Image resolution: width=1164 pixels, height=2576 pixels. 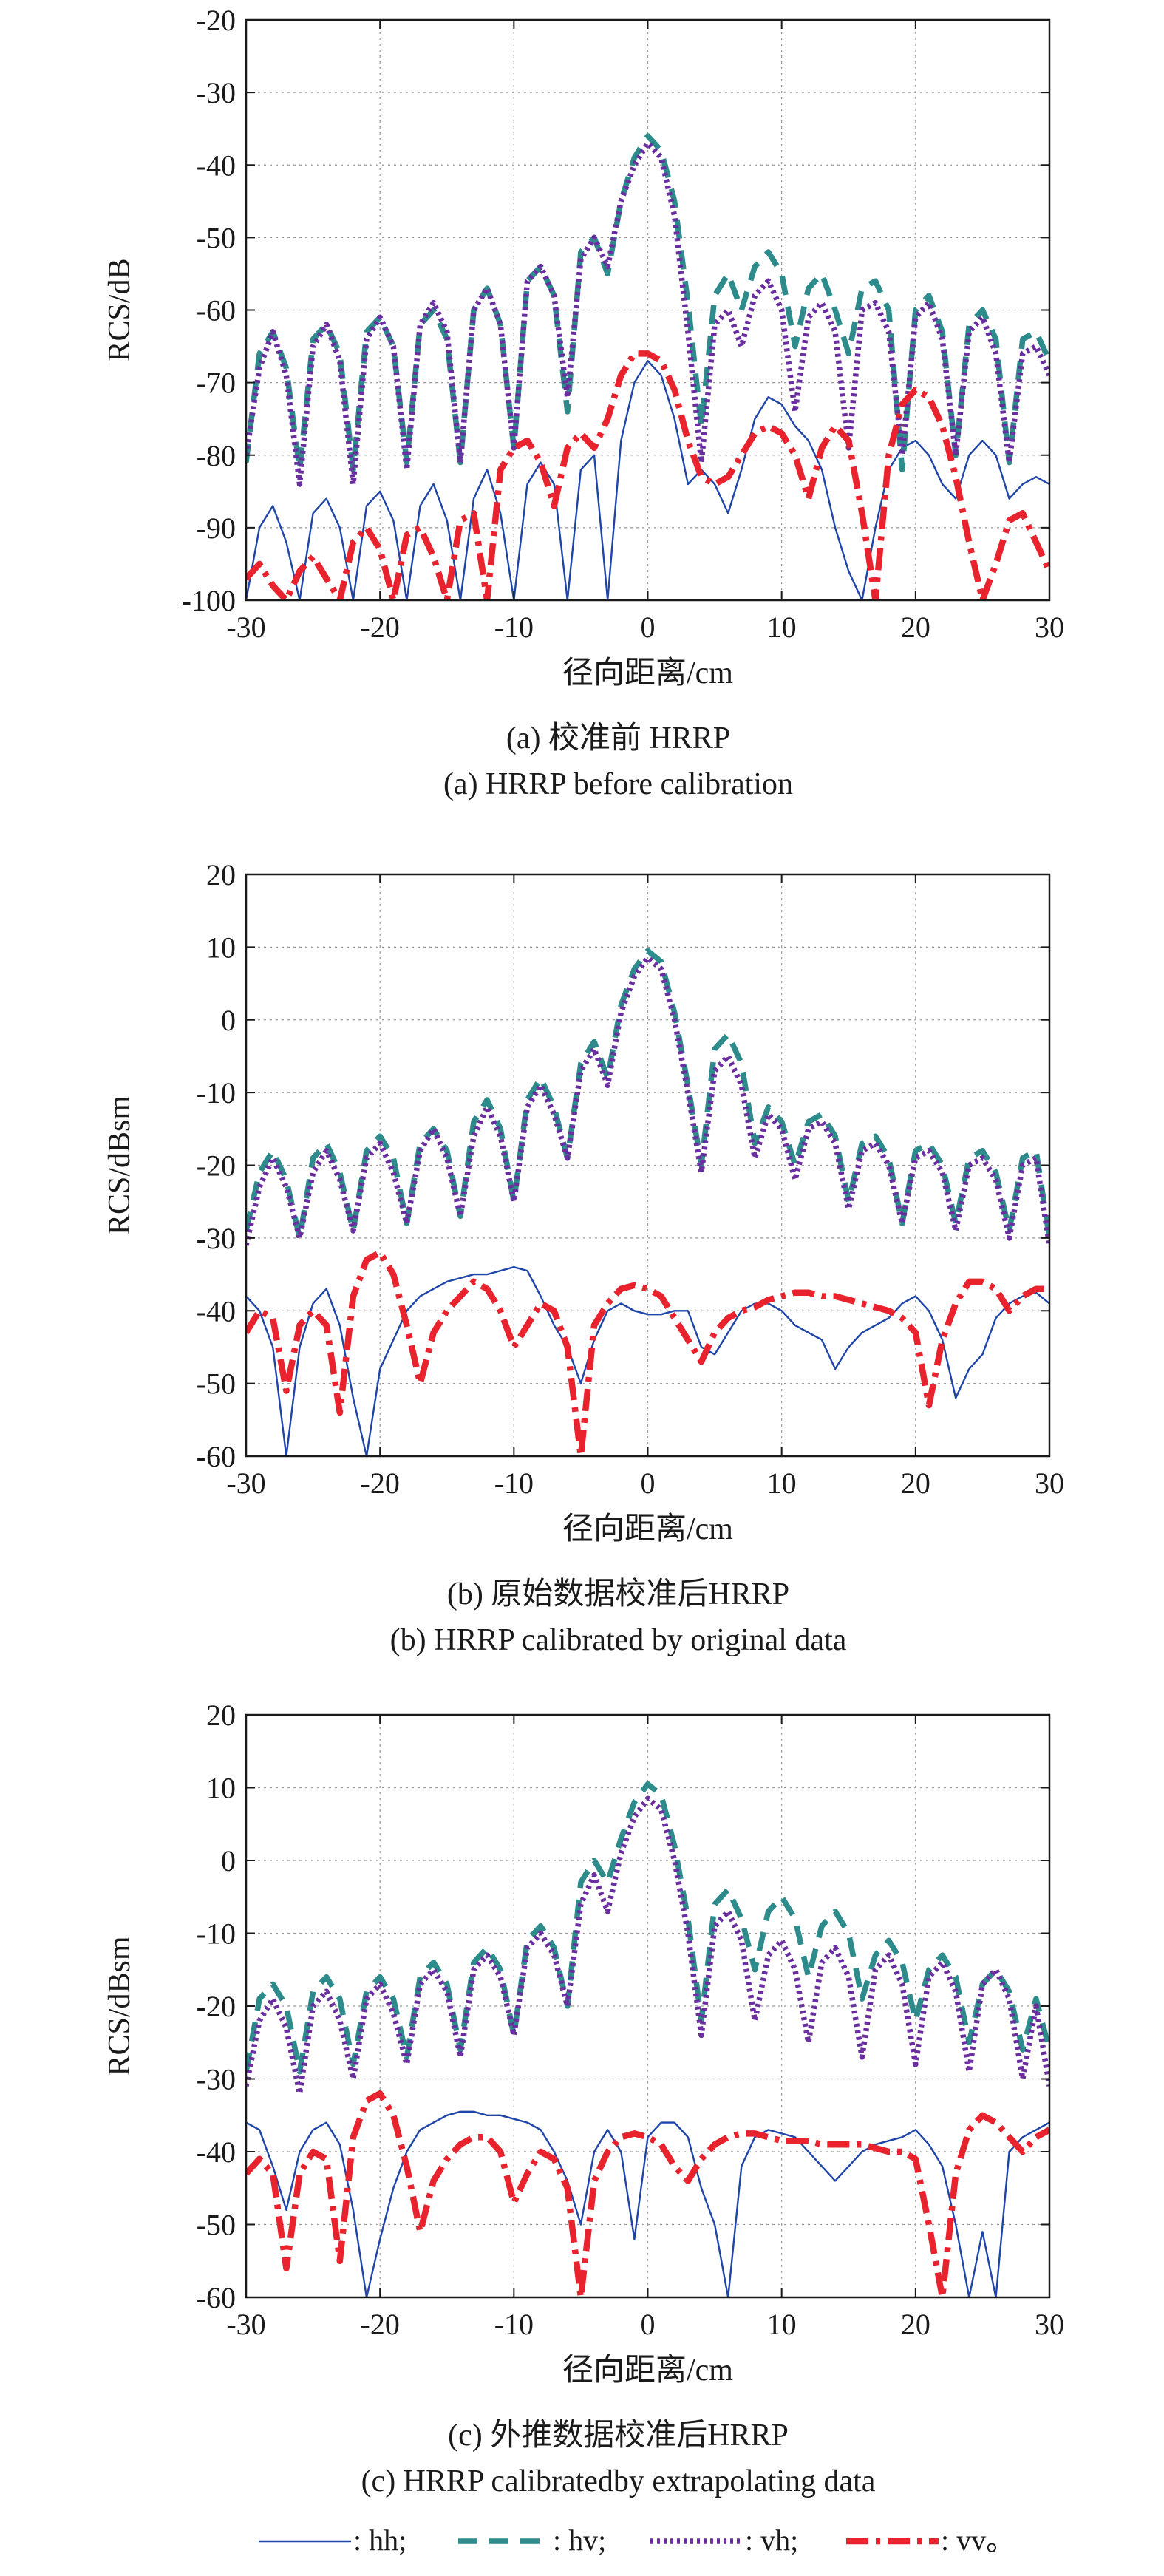 What do you see at coordinates (978, 2540) in the screenshot?
I see `legend-label-vv: : vv。` at bounding box center [978, 2540].